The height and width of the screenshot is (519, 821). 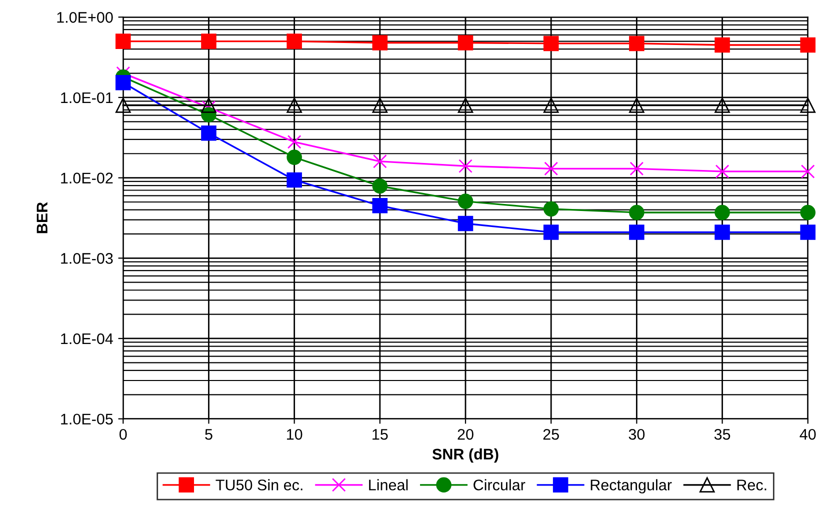 What do you see at coordinates (500, 484) in the screenshot?
I see `legend-label: Circular` at bounding box center [500, 484].